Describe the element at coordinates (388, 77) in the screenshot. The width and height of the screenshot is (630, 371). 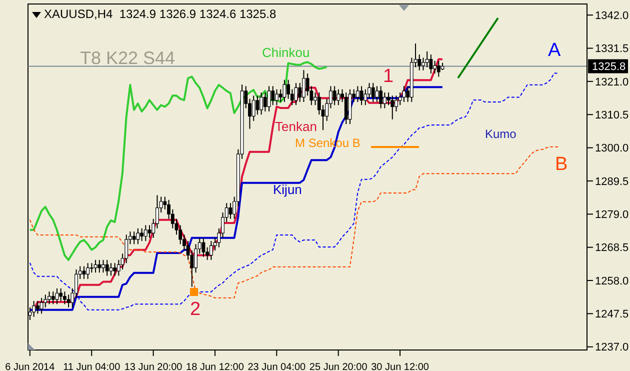
I see `annotation: 1` at that location.